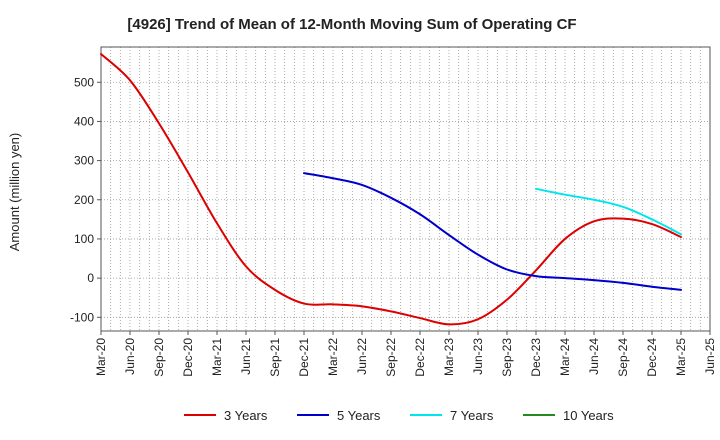 The image size is (720, 440). Describe the element at coordinates (84, 121) in the screenshot. I see `y-tick-label: 400` at that location.